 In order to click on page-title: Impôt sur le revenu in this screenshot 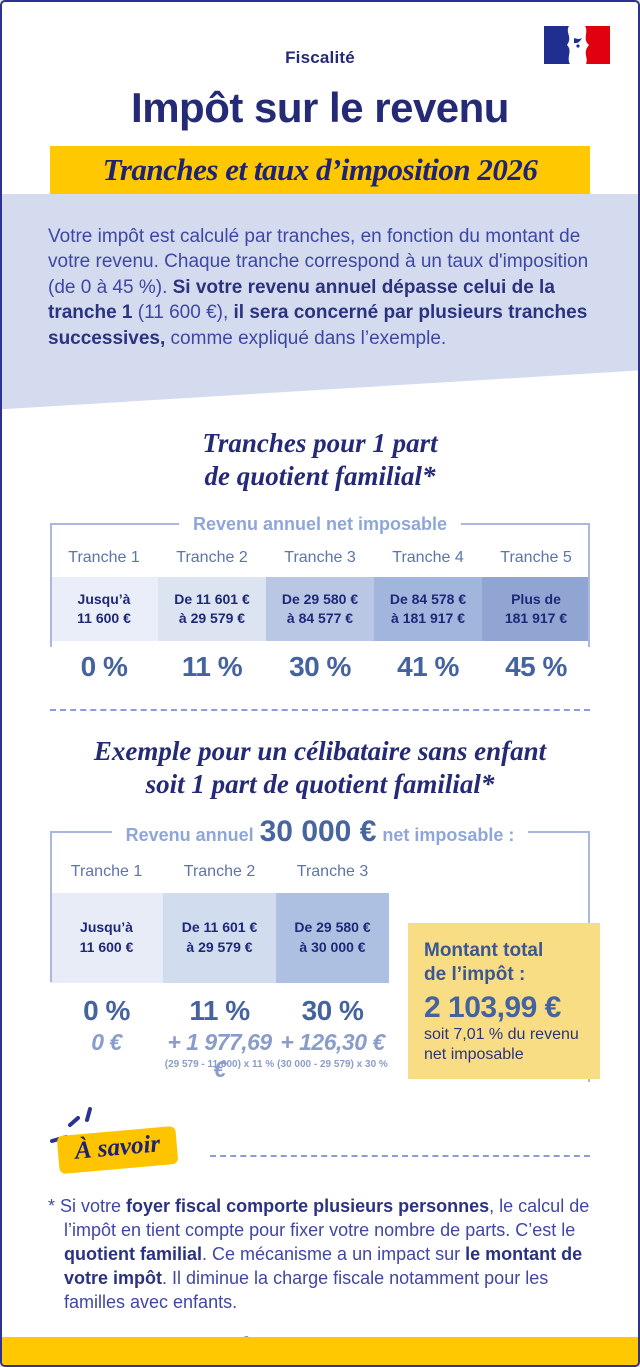, I will do `click(320, 107)`.